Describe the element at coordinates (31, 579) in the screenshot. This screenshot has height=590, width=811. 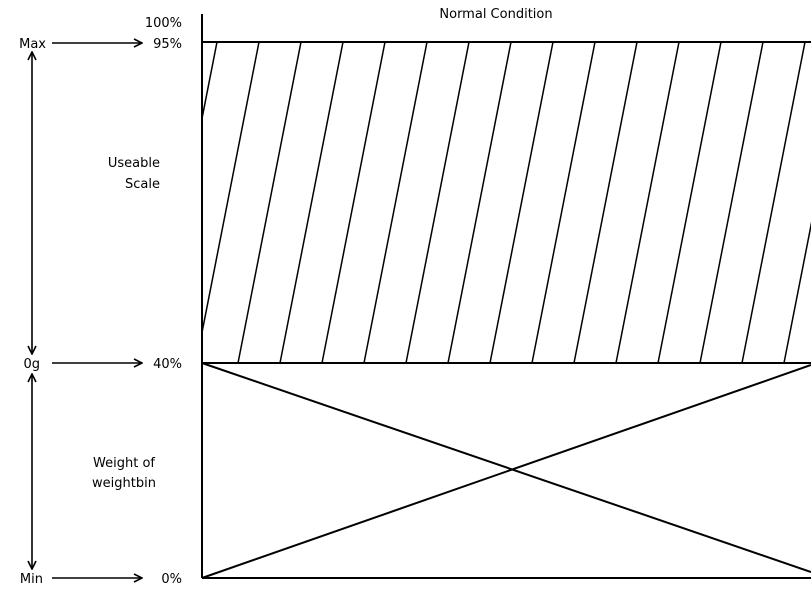
I see `min-marker-label: Min` at that location.